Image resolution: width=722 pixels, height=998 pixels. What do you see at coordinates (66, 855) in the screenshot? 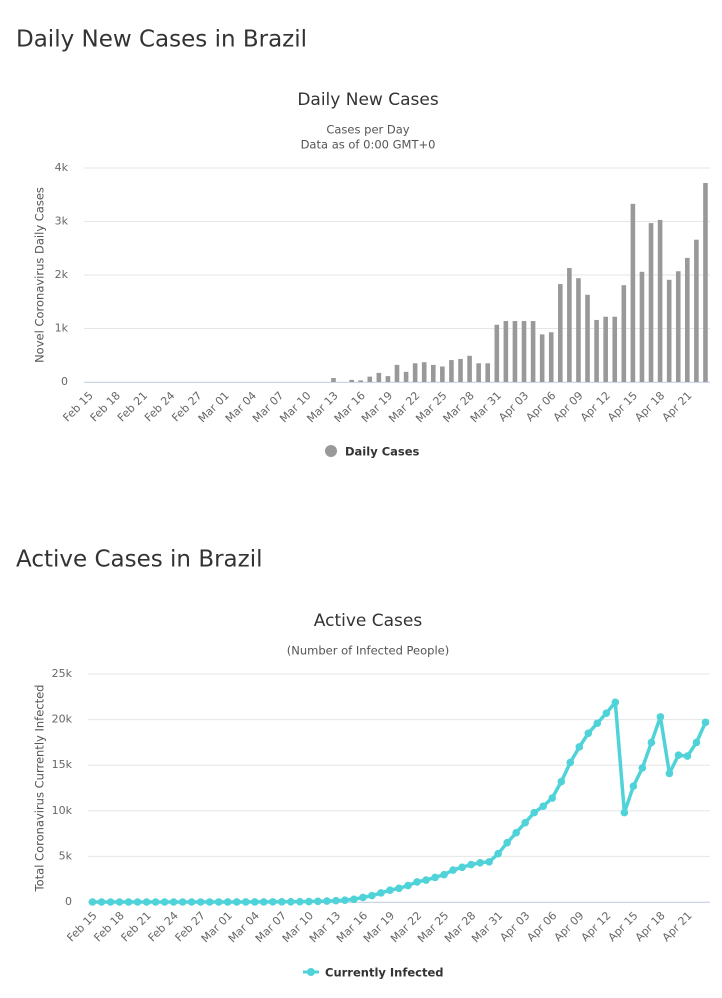
I see `y-tick-label: 5k` at bounding box center [66, 855].